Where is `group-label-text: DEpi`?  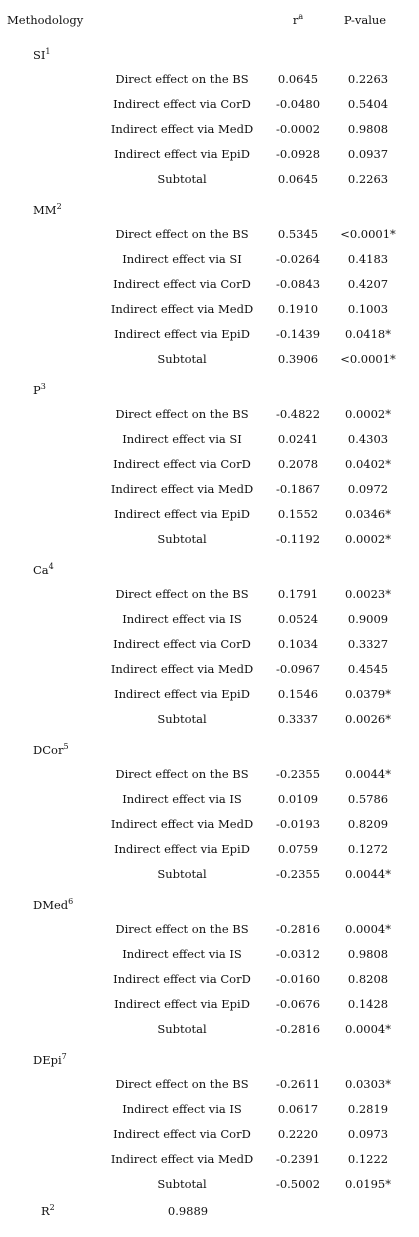
group-label-text: DEpi is located at coordinates (47, 1060).